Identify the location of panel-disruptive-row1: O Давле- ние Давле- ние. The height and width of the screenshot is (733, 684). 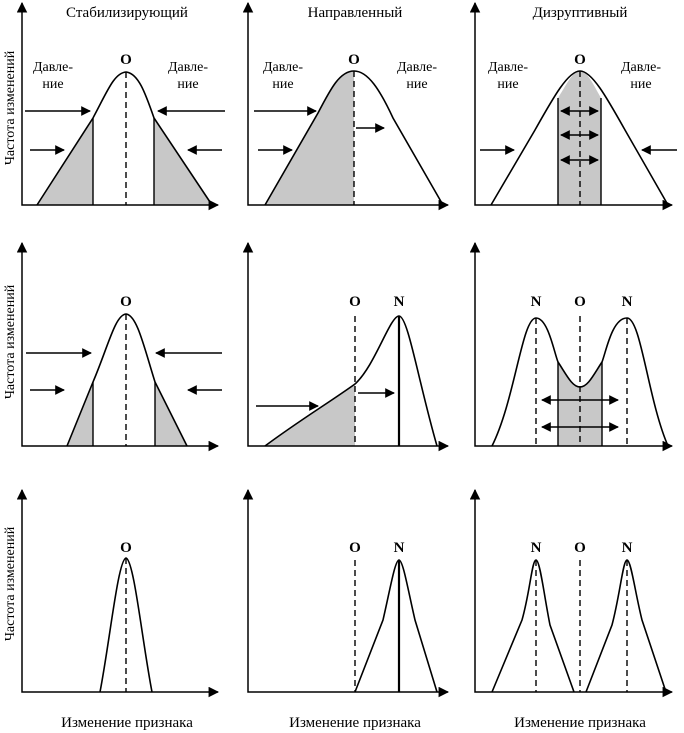
(573, 106).